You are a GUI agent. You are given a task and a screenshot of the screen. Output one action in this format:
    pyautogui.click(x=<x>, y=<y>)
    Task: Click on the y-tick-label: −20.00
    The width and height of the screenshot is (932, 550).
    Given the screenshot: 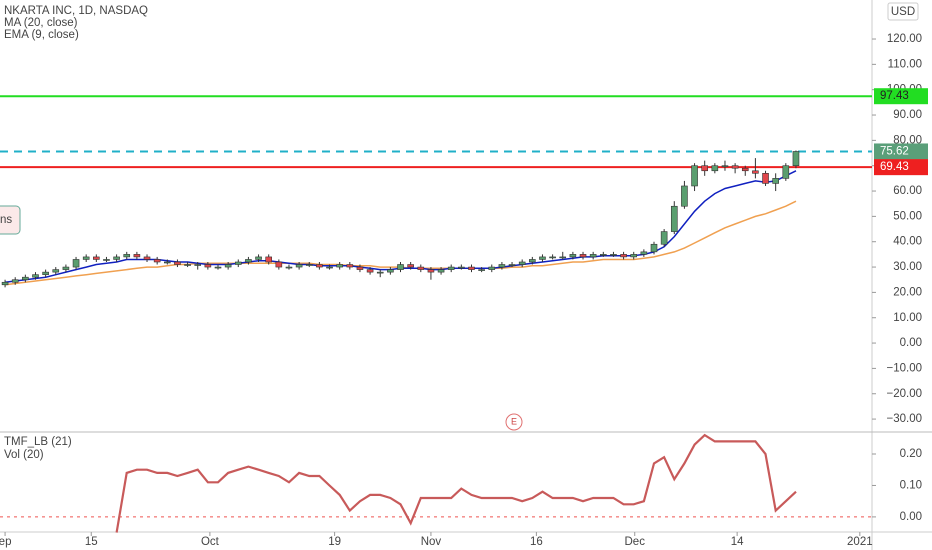 What is the action you would take?
    pyautogui.click(x=905, y=394)
    